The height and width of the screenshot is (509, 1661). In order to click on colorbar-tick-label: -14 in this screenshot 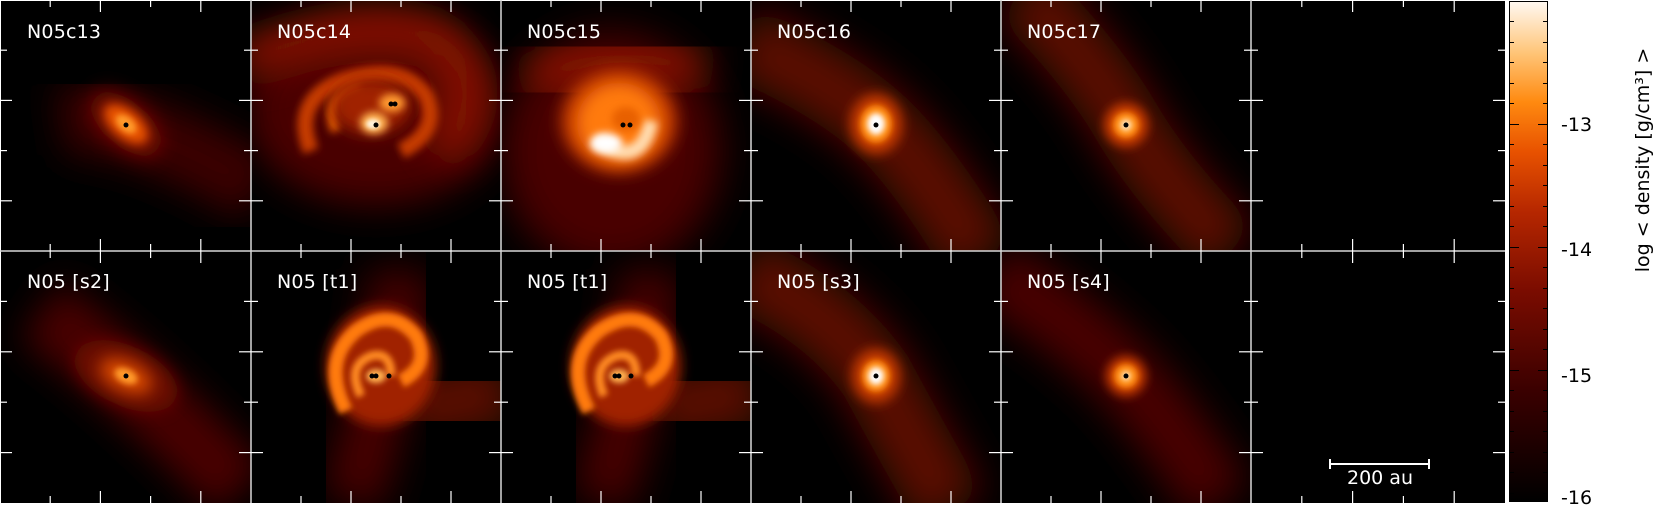, I will do `click(1577, 250)`.